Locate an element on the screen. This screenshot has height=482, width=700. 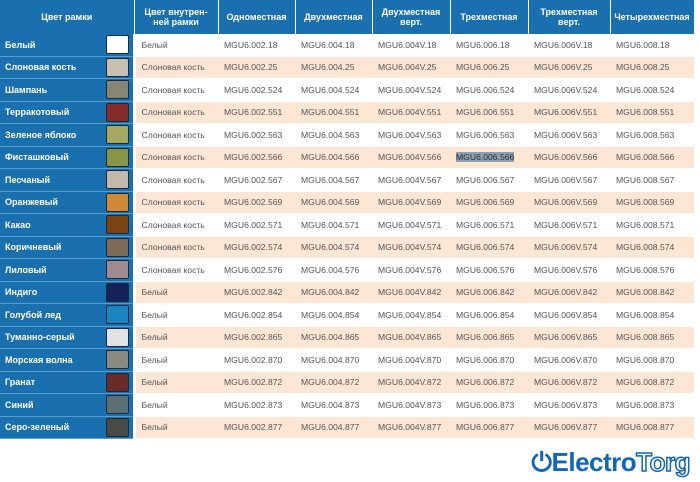
article-code: MGU6.008.566 is located at coordinates (645, 157).